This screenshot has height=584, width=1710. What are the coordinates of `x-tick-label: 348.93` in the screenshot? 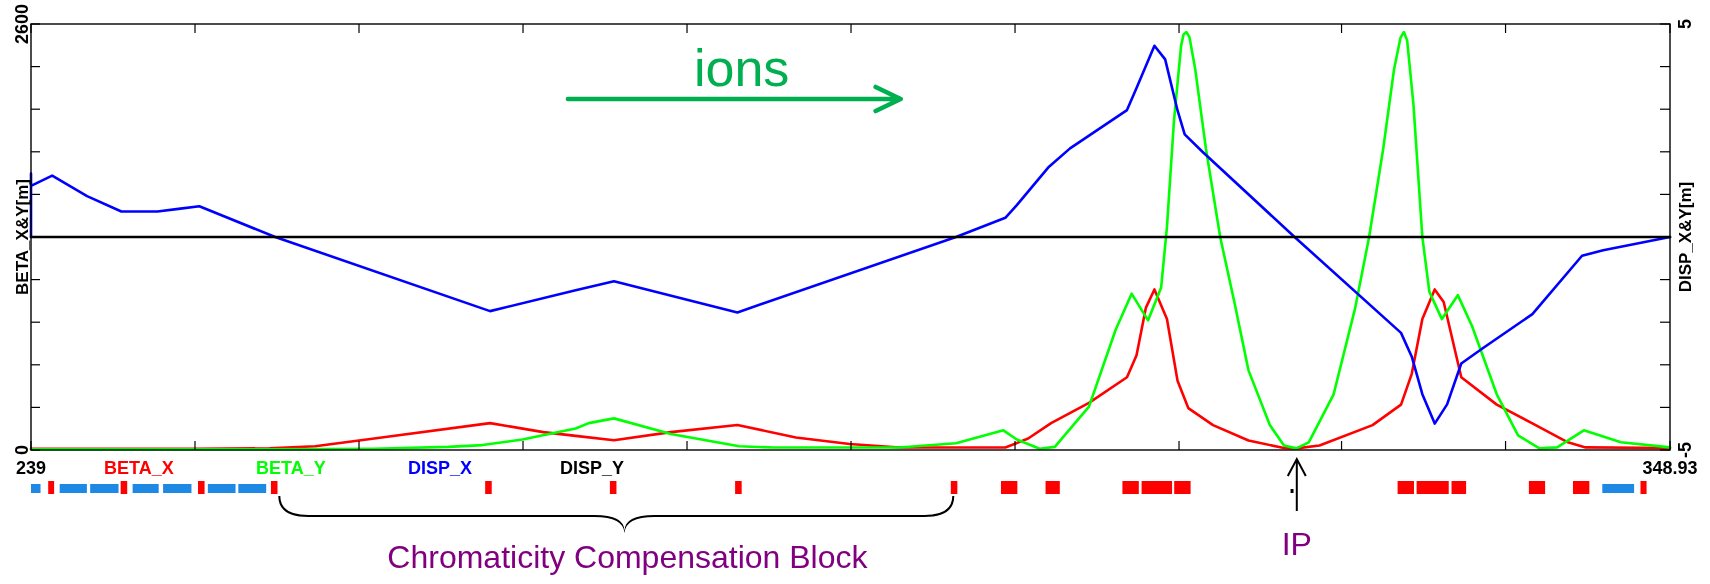 It's located at (1670, 468).